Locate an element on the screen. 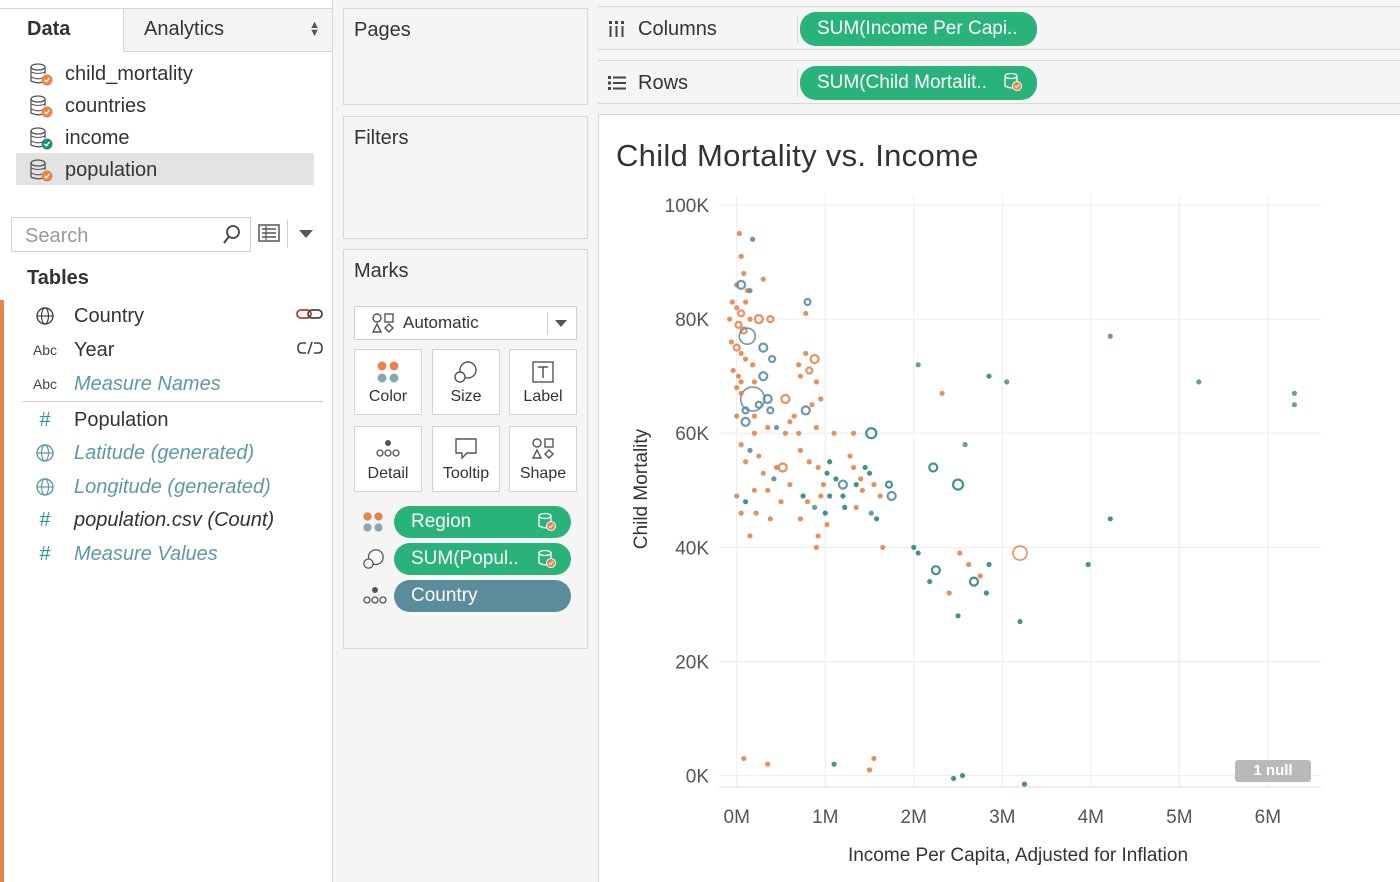 The width and height of the screenshot is (1400, 882). tab-data: Data is located at coordinates (61, 30).